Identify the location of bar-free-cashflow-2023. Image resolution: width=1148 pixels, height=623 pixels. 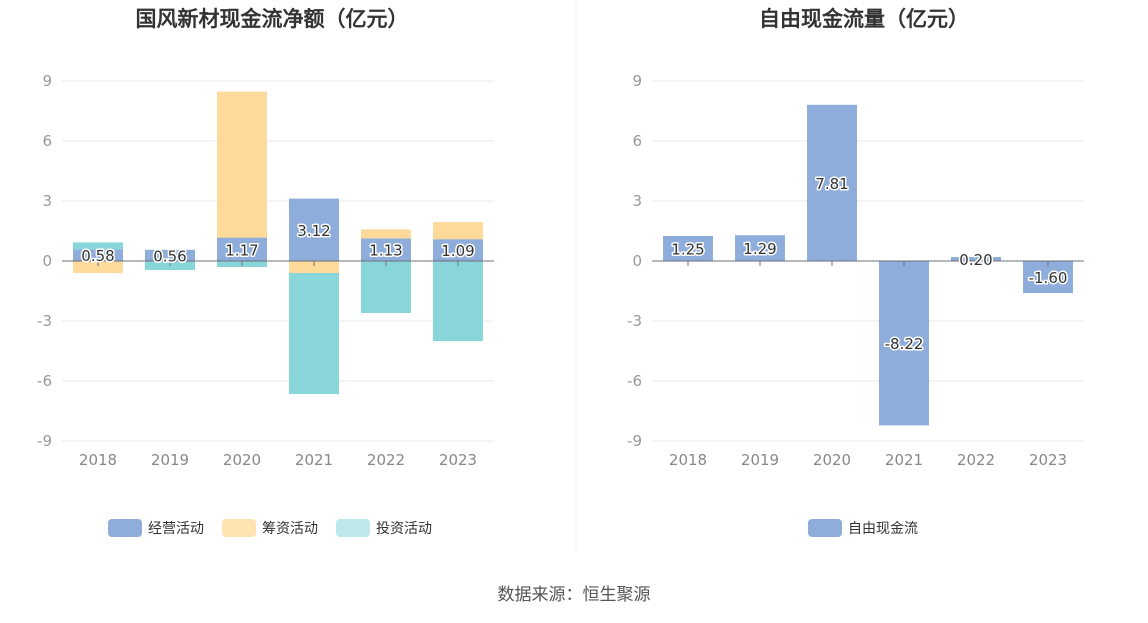
(1048, 277).